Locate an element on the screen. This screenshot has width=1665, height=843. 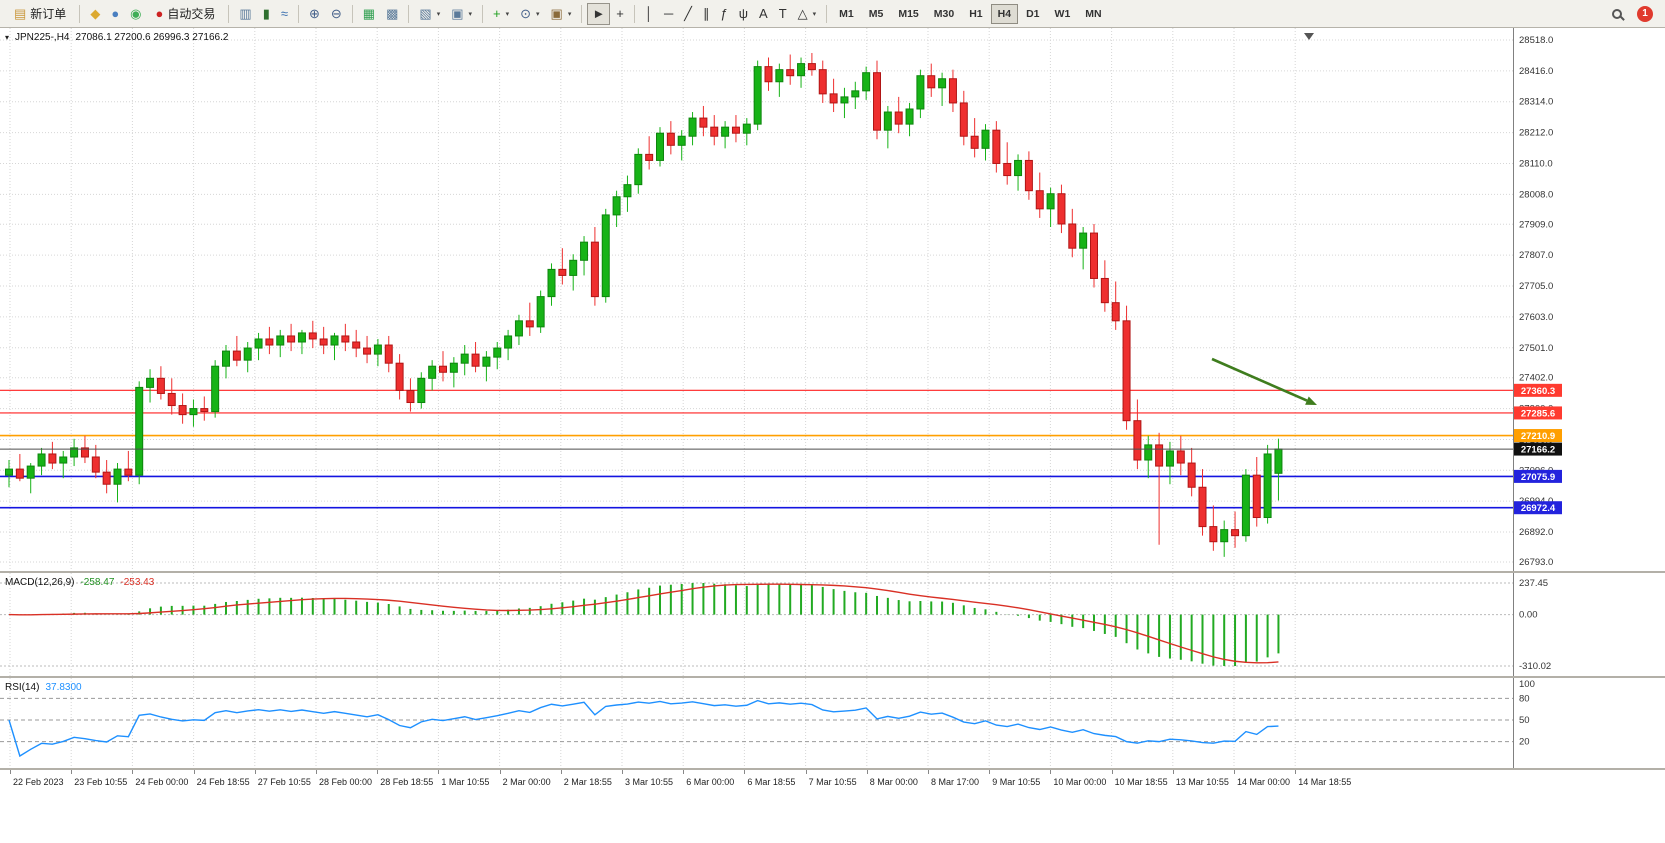
time-label: 23 Feb 10:55 is located at coordinates (101, 782).